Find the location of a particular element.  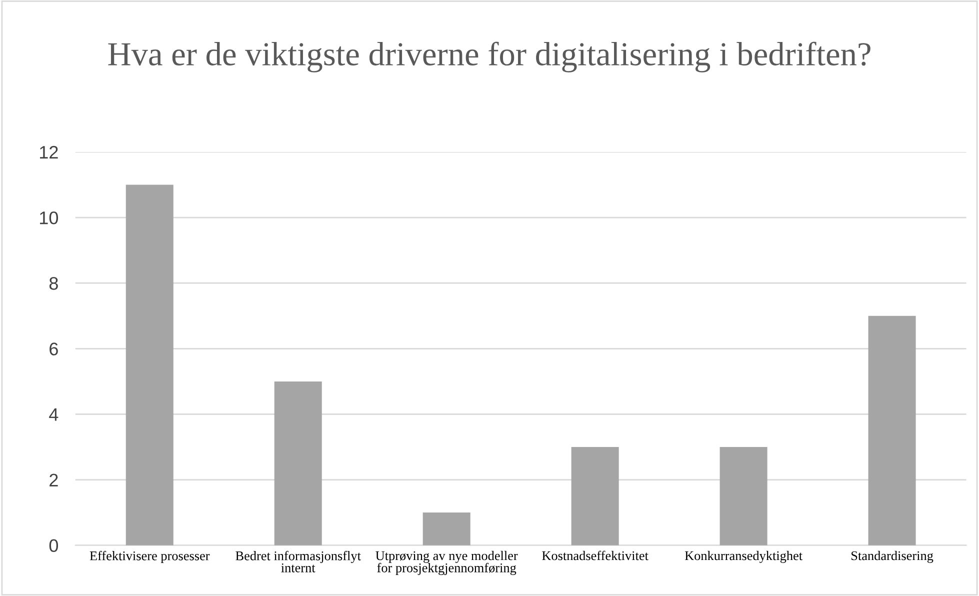

y-tick-label: 12 is located at coordinates (49, 152).